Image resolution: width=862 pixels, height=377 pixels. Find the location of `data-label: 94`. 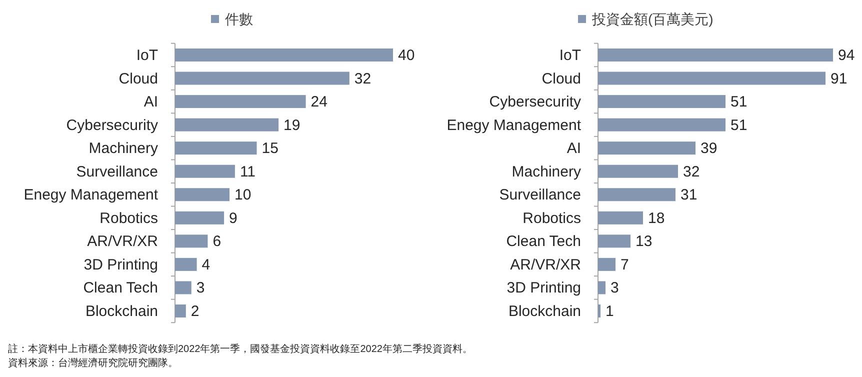

data-label: 94 is located at coordinates (846, 55).